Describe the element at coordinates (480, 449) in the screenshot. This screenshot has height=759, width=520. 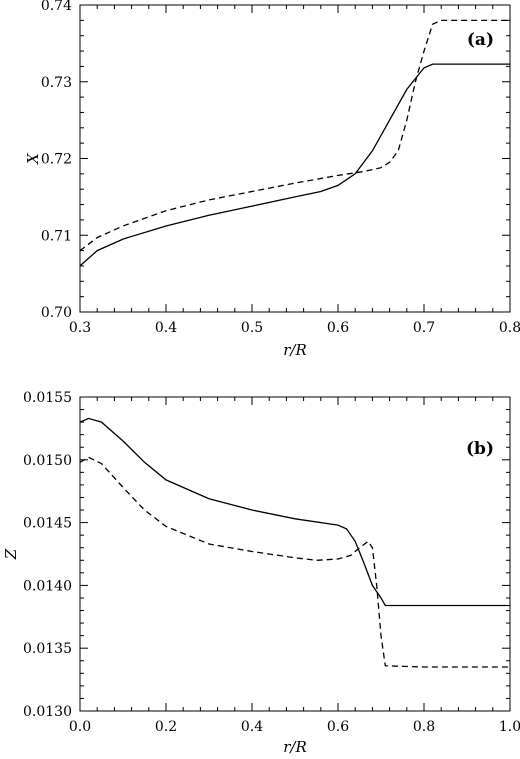
I see `panel-label: (b)` at that location.